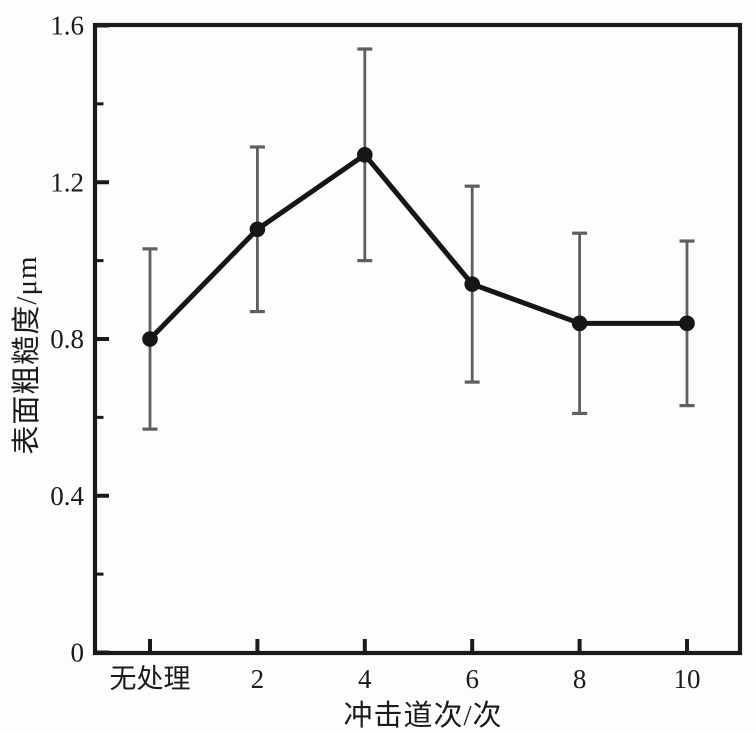 Image resolution: width=756 pixels, height=733 pixels. What do you see at coordinates (67, 496) in the screenshot?
I see `y-tick-label: 0.4` at bounding box center [67, 496].